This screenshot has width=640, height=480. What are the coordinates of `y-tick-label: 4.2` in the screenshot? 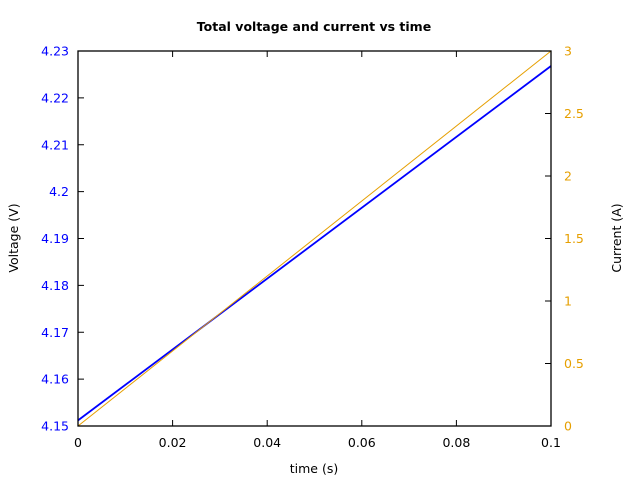 It's located at (59, 191).